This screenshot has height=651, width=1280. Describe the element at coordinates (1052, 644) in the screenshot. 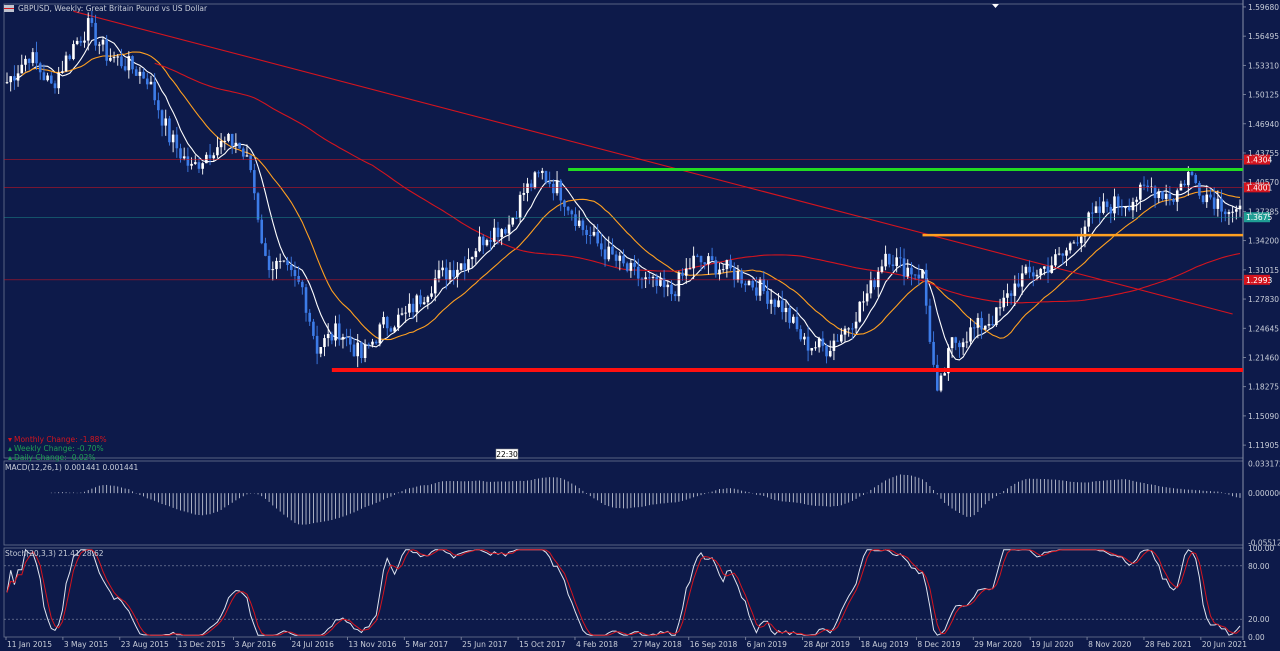

I see `x-tick-label: 19 Jul 2020` at that location.